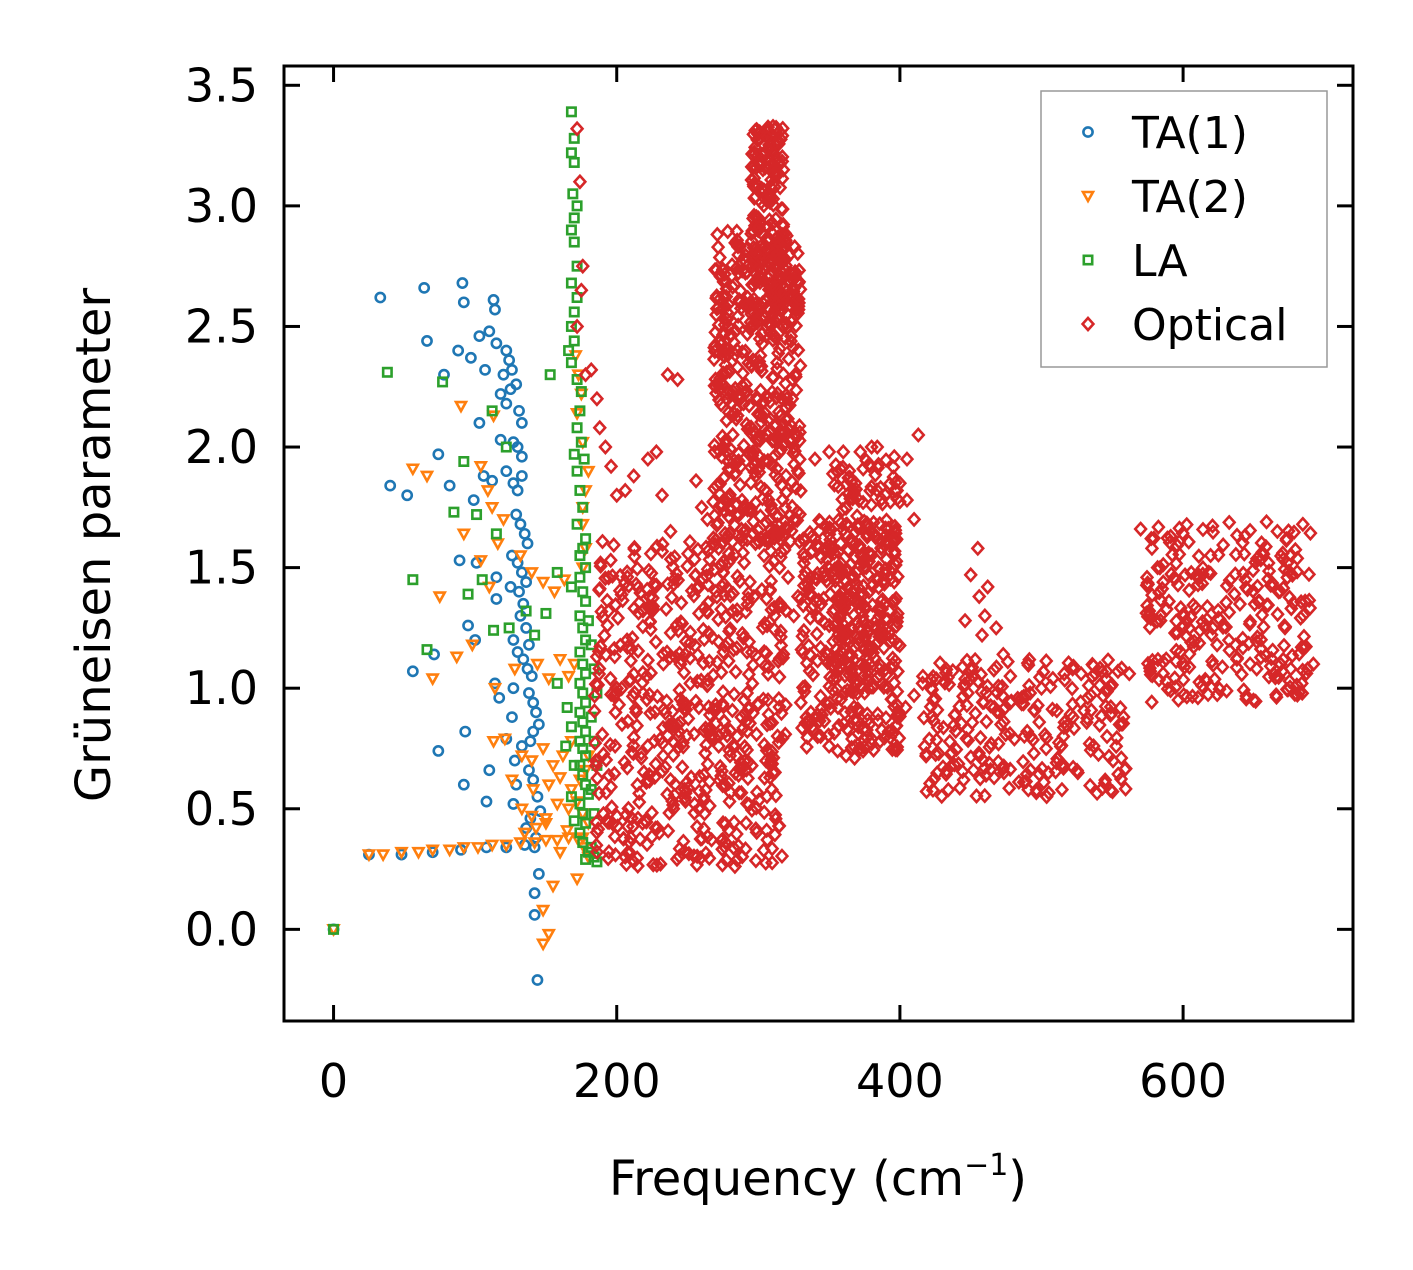  Describe the element at coordinates (1209, 325) in the screenshot. I see `legend-label-optical: Optical` at that location.